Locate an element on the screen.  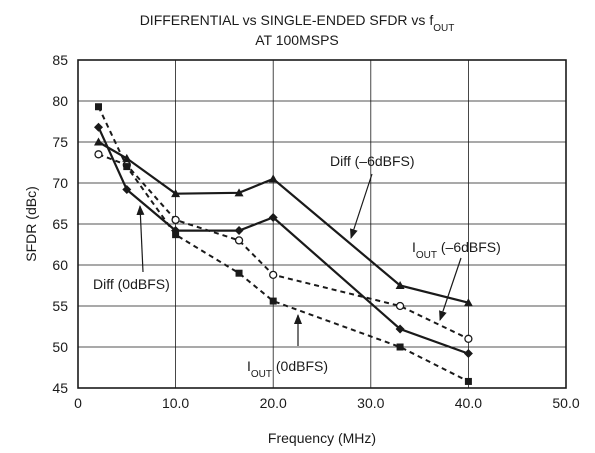
y-tick-label: 80 is located at coordinates (60, 101).